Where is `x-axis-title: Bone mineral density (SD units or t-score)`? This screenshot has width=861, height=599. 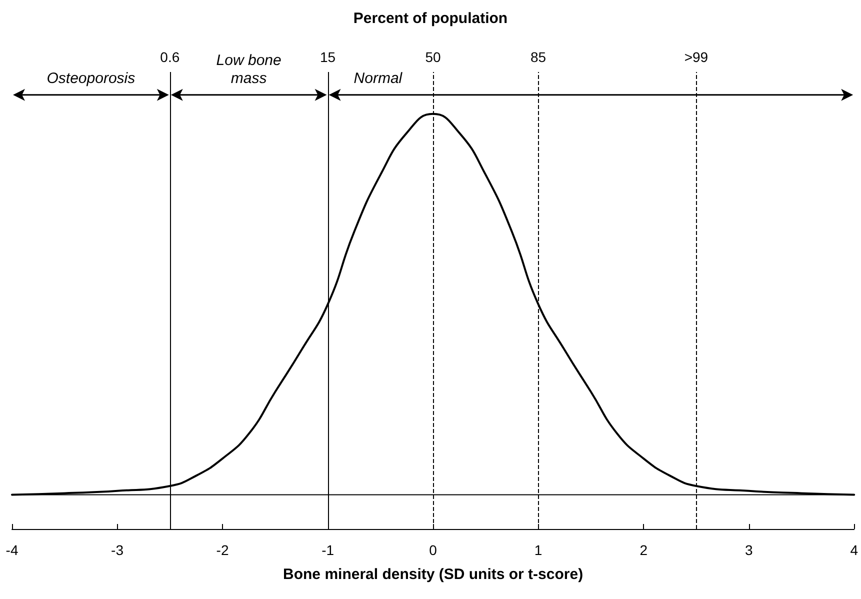 x-axis-title: Bone mineral density (SD units or t-score) is located at coordinates (433, 574).